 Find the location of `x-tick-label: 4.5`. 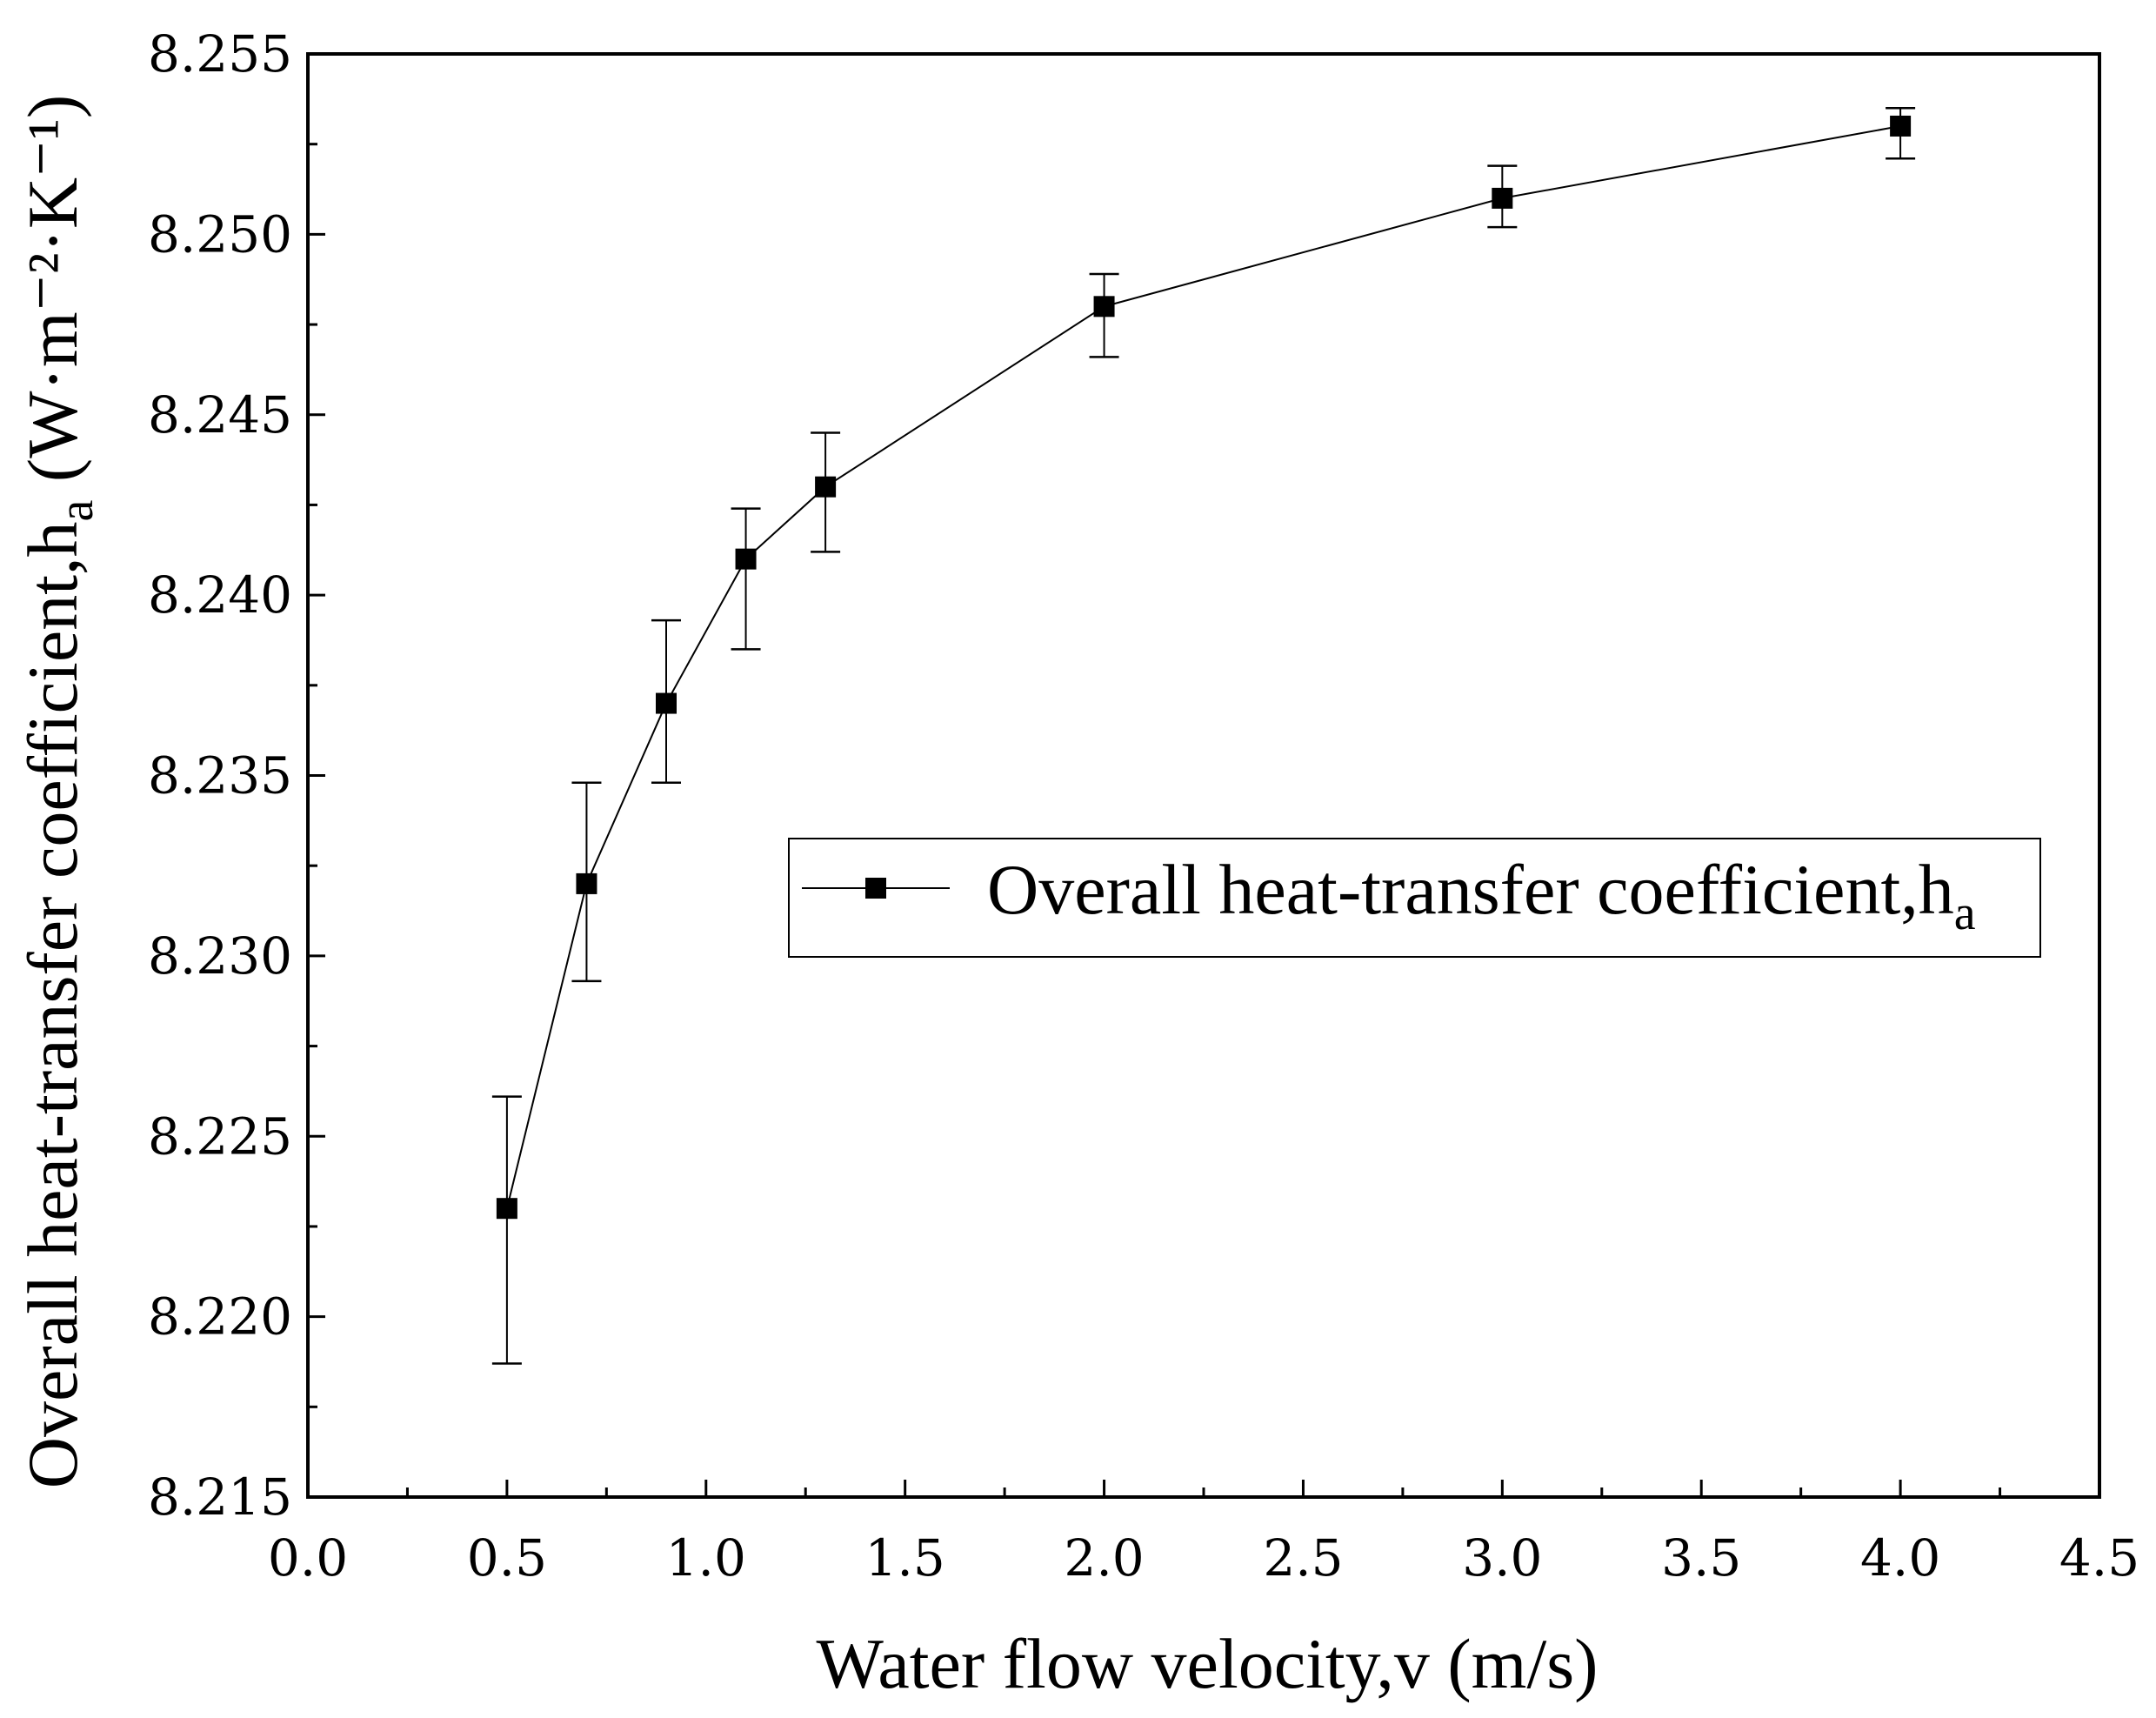

x-tick-label: 4.5 is located at coordinates (2099, 1558).